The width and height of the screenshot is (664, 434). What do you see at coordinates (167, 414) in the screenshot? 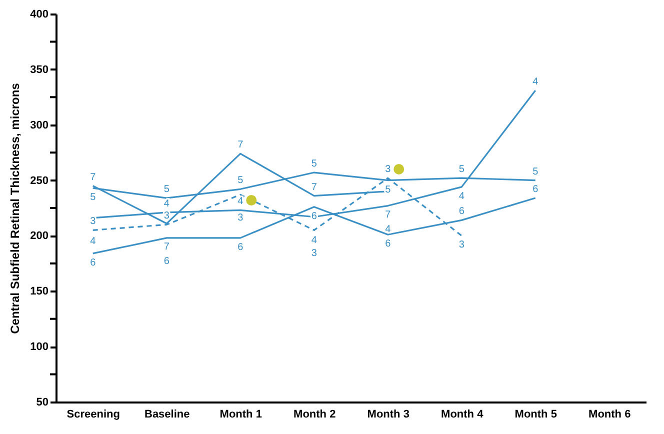
I see `x-tick-label: Baseline` at bounding box center [167, 414].